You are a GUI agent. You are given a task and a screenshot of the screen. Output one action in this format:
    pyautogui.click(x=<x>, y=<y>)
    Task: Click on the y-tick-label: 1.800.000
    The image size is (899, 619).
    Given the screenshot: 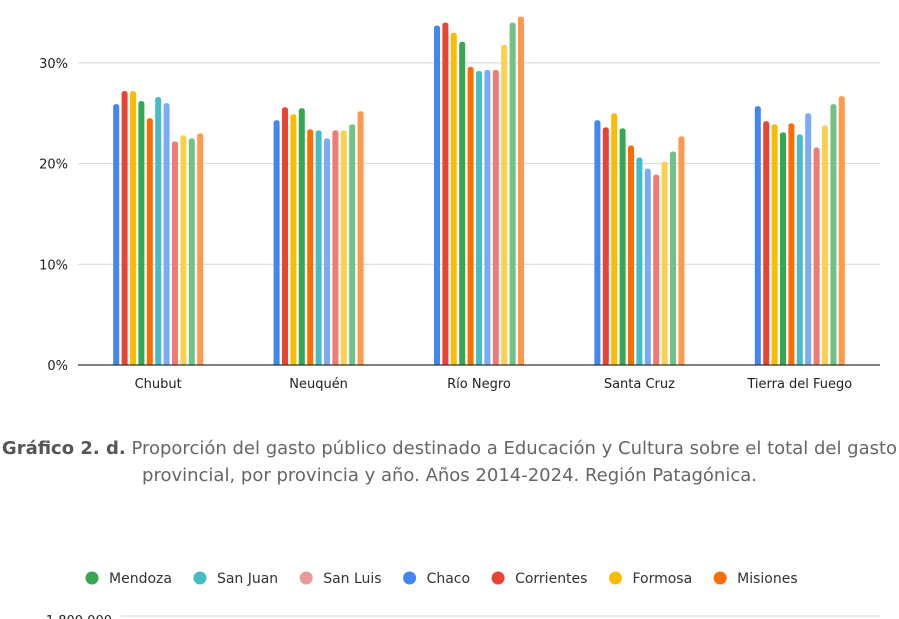 What is the action you would take?
    pyautogui.click(x=79, y=616)
    